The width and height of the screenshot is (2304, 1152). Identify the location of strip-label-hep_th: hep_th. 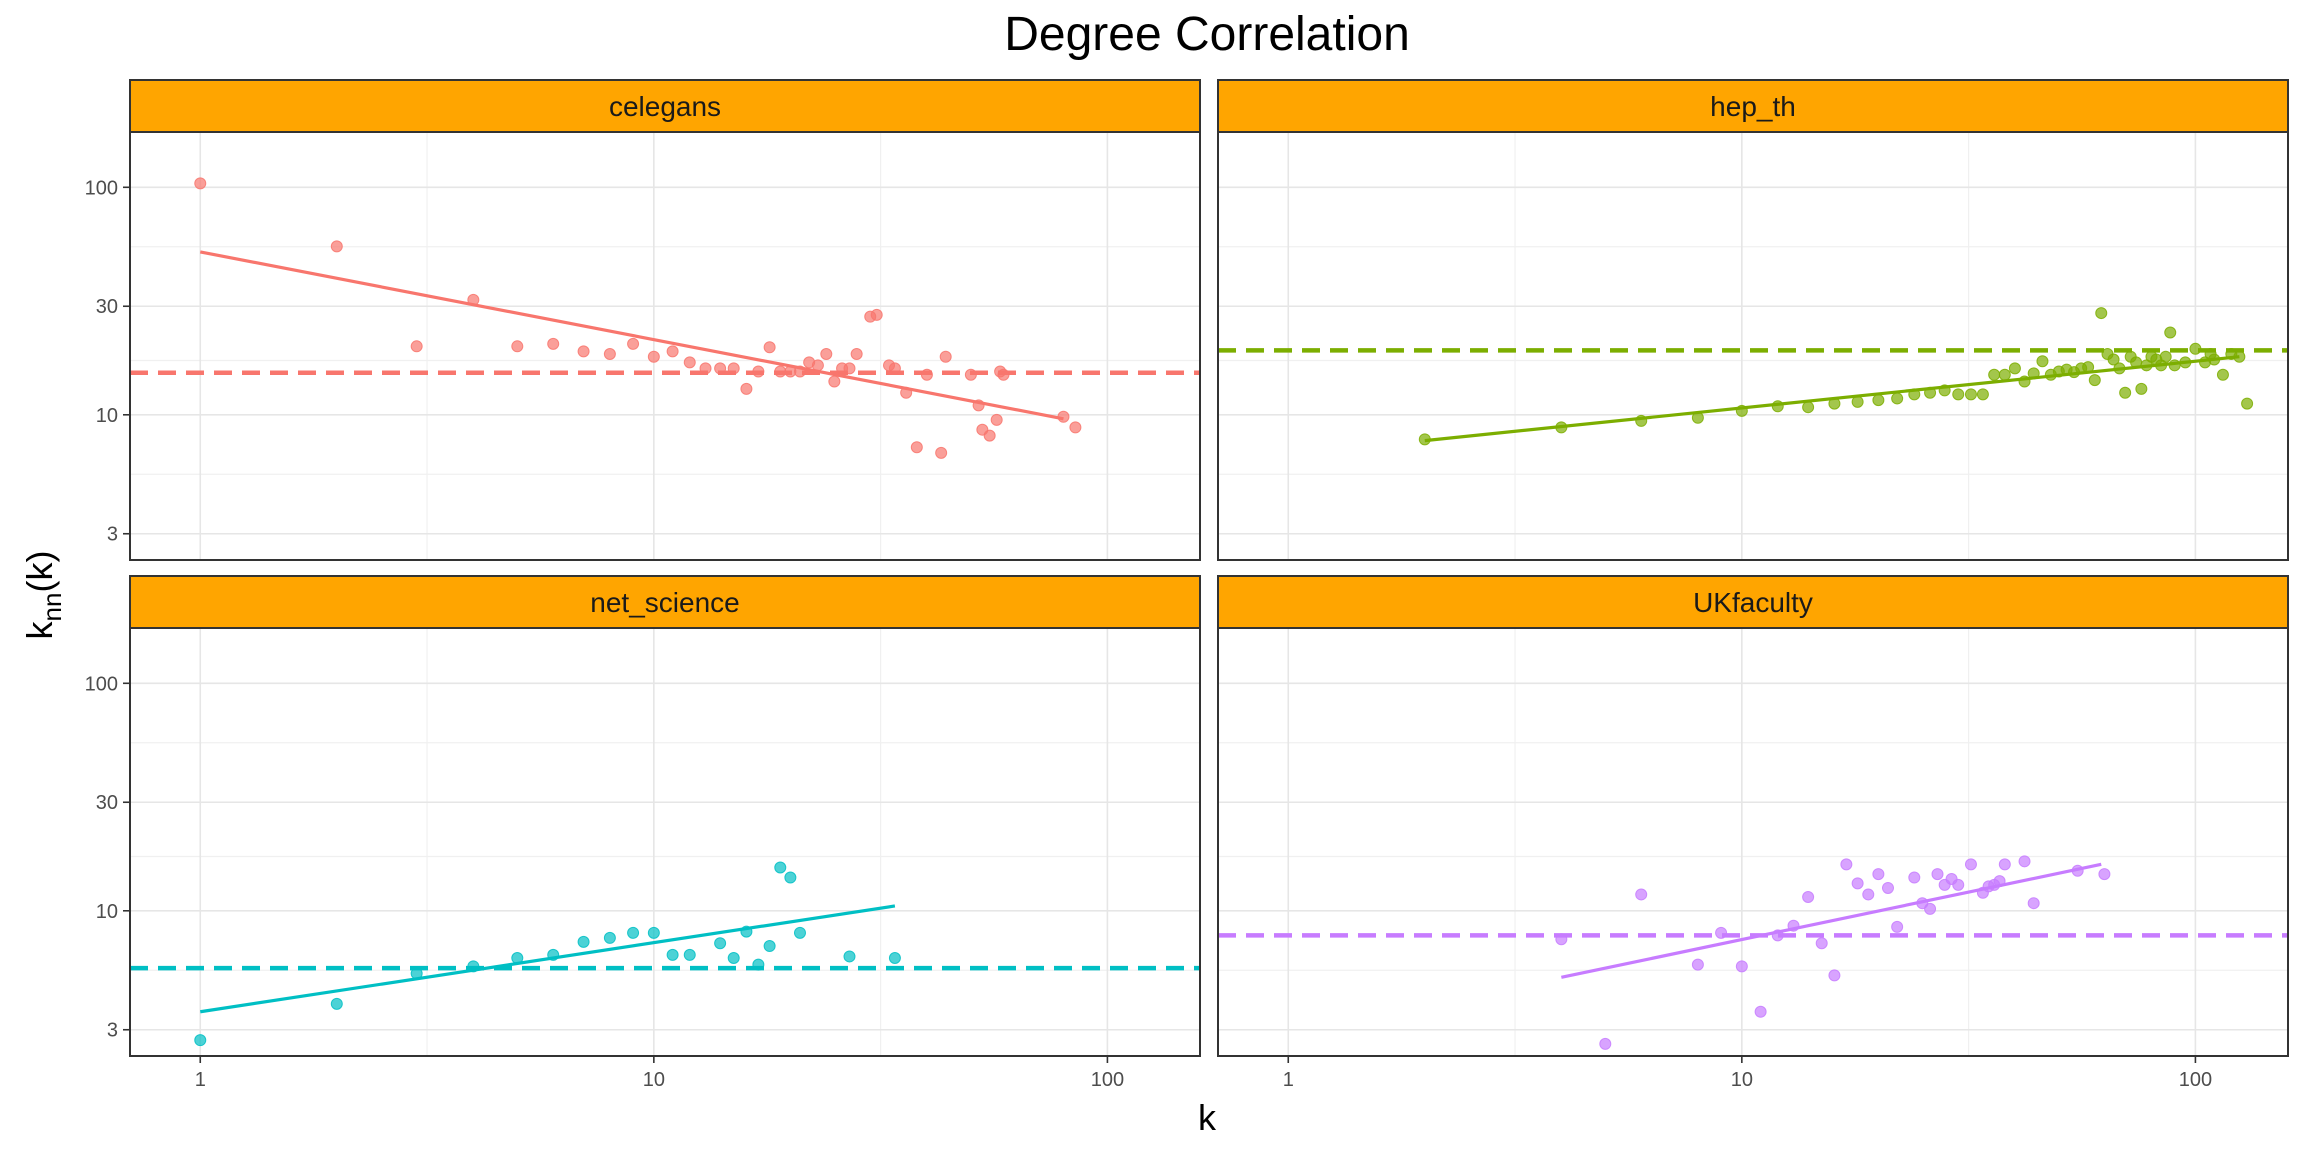
(1753, 106).